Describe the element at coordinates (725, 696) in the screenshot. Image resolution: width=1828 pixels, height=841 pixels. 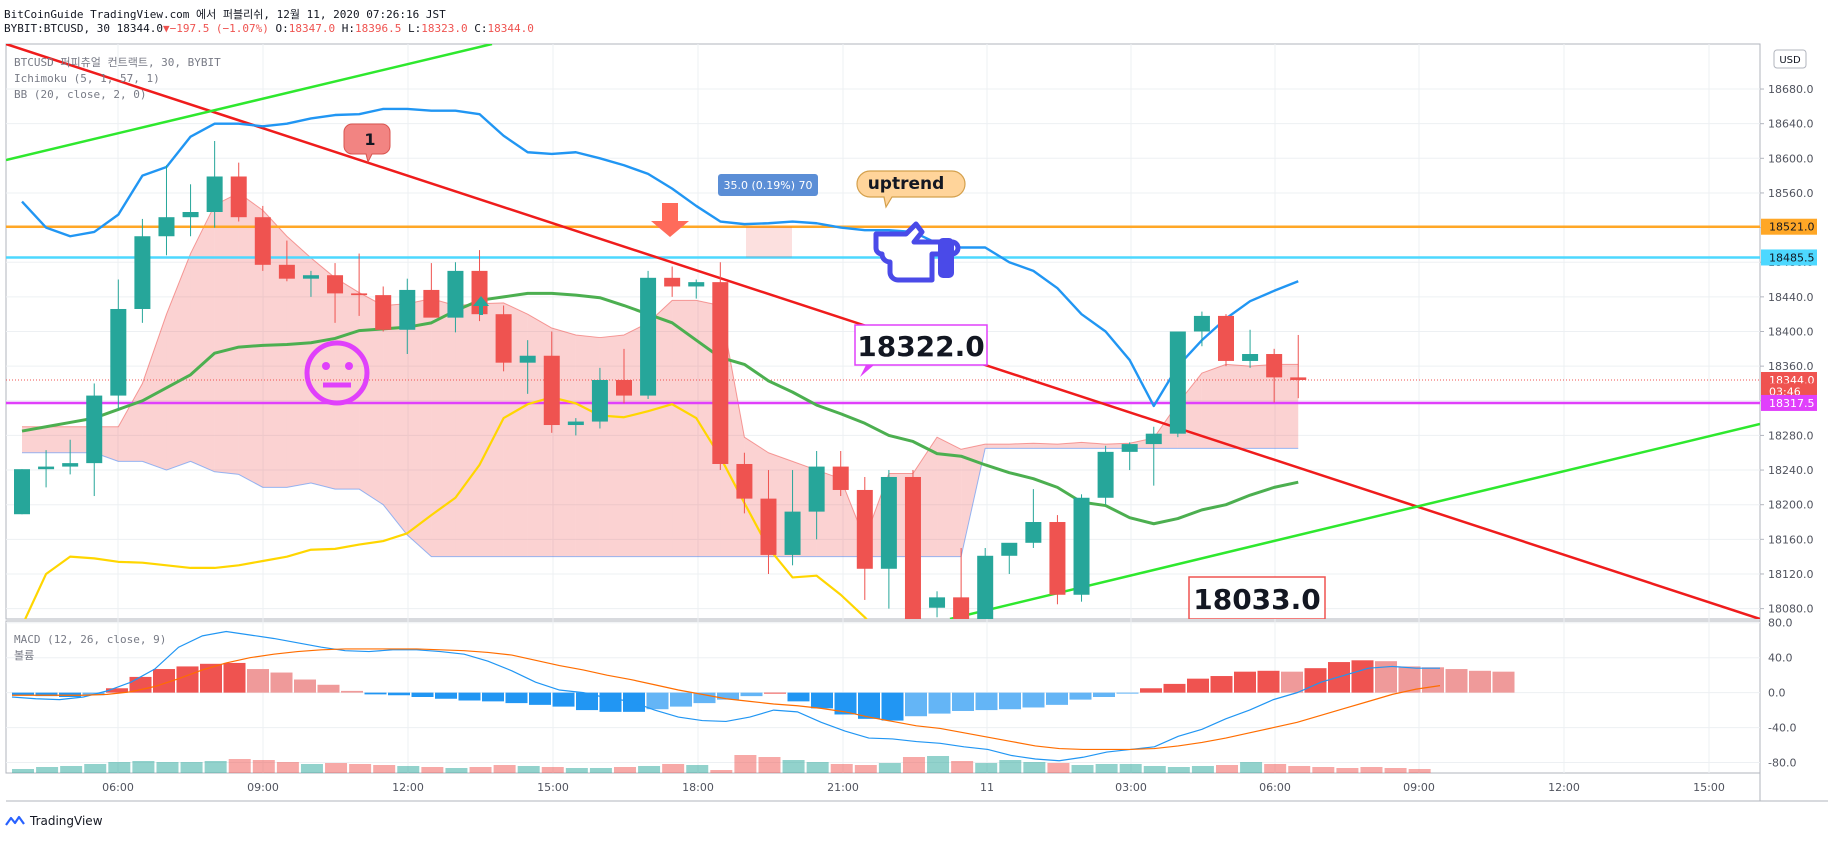
I see `macd-line` at that location.